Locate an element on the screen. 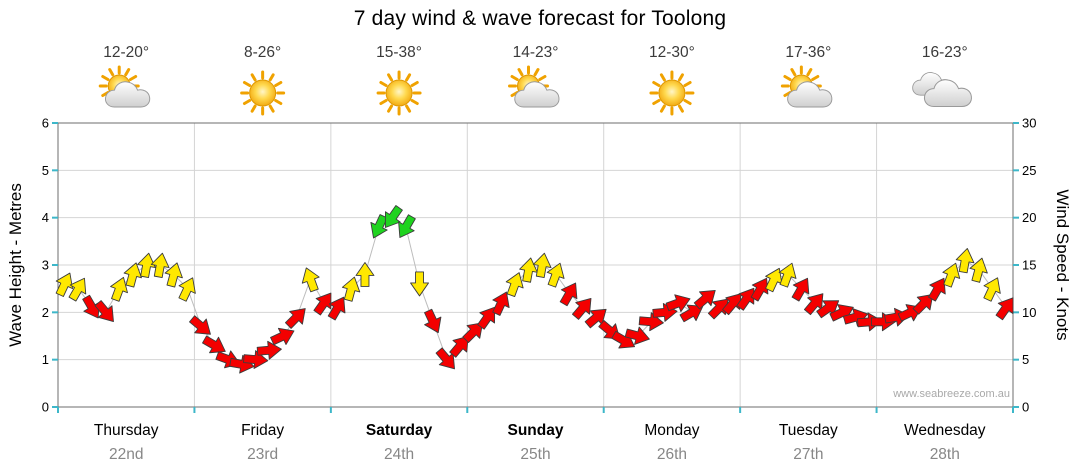  wind-speed-axis-label: Wind Speed - Knots is located at coordinates (1062, 265).